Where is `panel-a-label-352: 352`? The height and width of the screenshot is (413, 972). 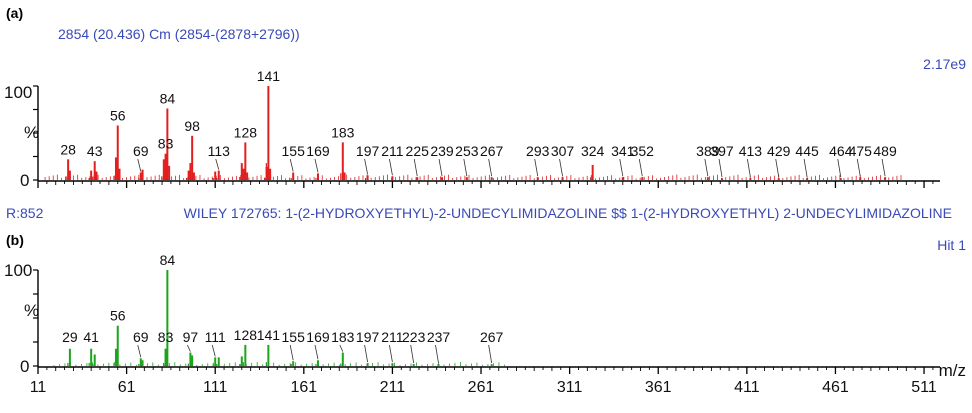 panel-a-label-352: 352 is located at coordinates (643, 151).